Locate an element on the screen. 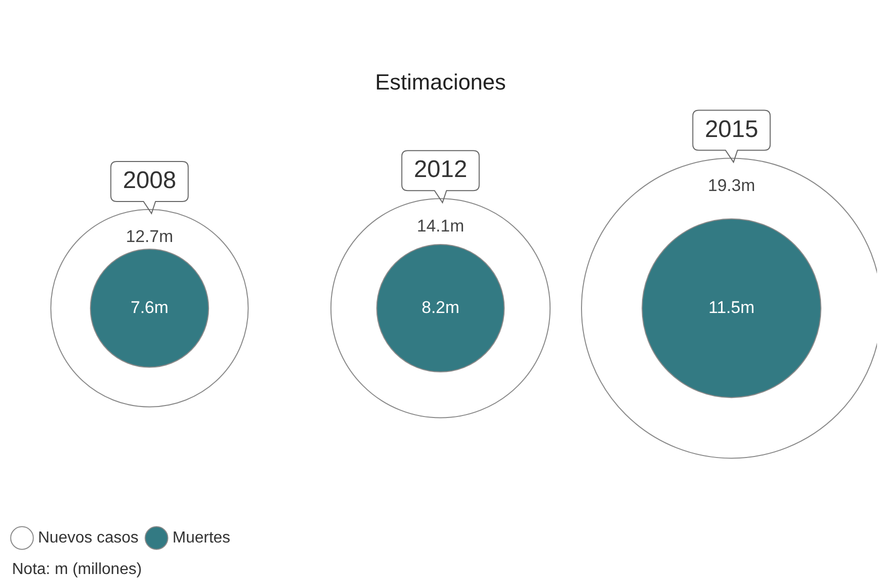  legend-label: Muertes is located at coordinates (201, 537).